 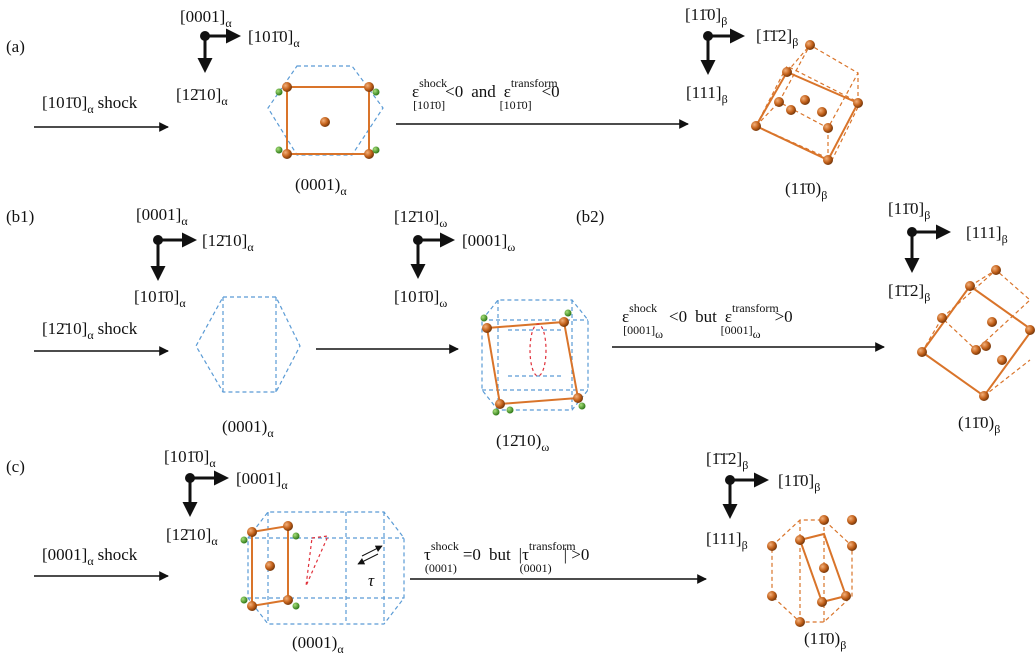 I want to click on axis-right-b1: [12̄10]α, so click(x=228, y=242).